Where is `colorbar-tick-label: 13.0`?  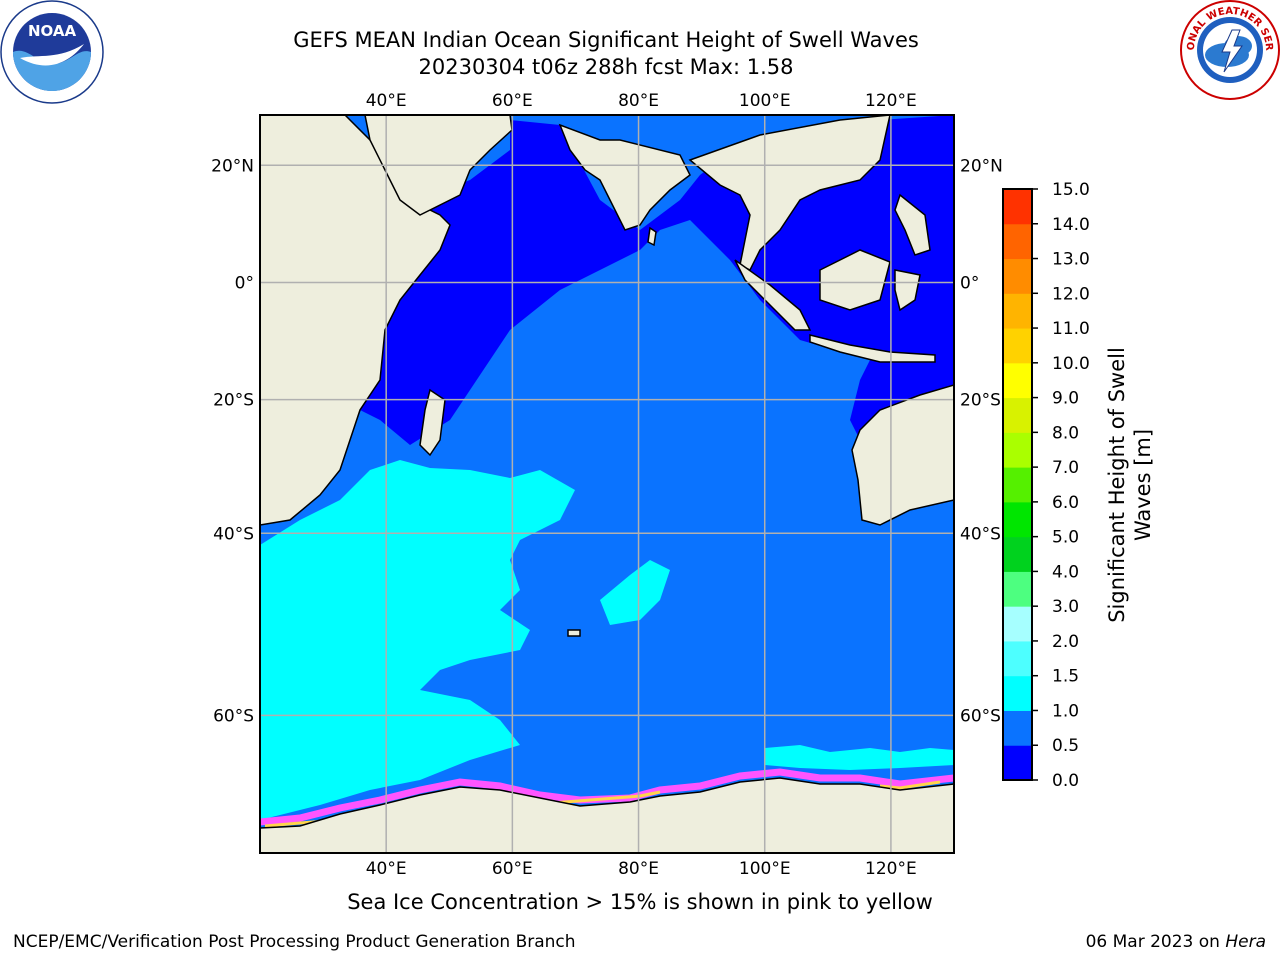
colorbar-tick-label: 13.0 is located at coordinates (1071, 260).